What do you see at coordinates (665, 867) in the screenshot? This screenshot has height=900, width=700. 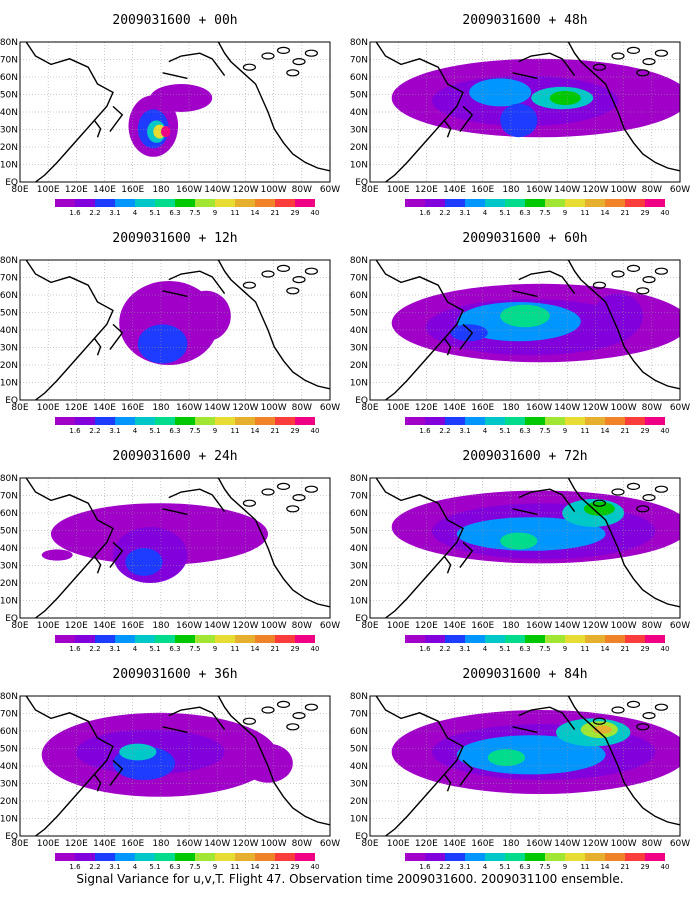 I see `colorbar-label: 40` at bounding box center [665, 867].